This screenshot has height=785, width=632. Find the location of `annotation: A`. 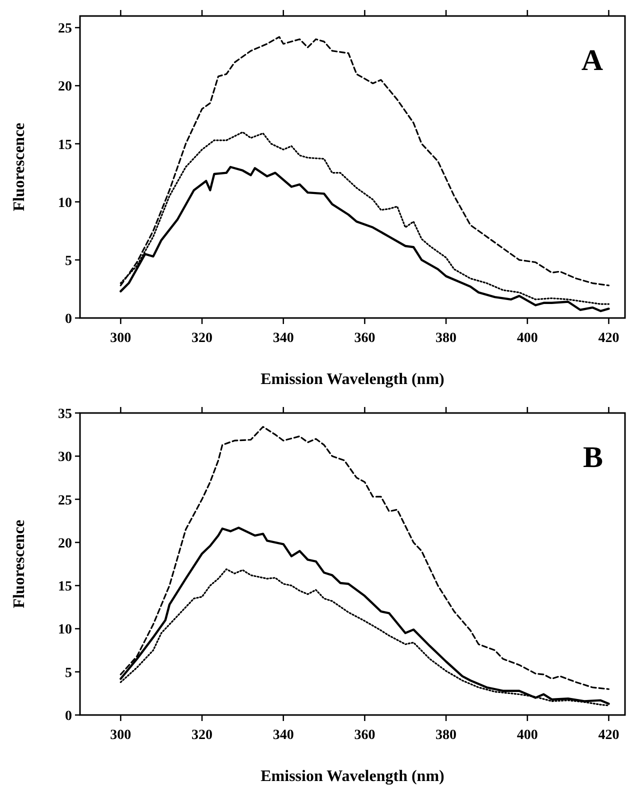

annotation: A is located at coordinates (592, 60).